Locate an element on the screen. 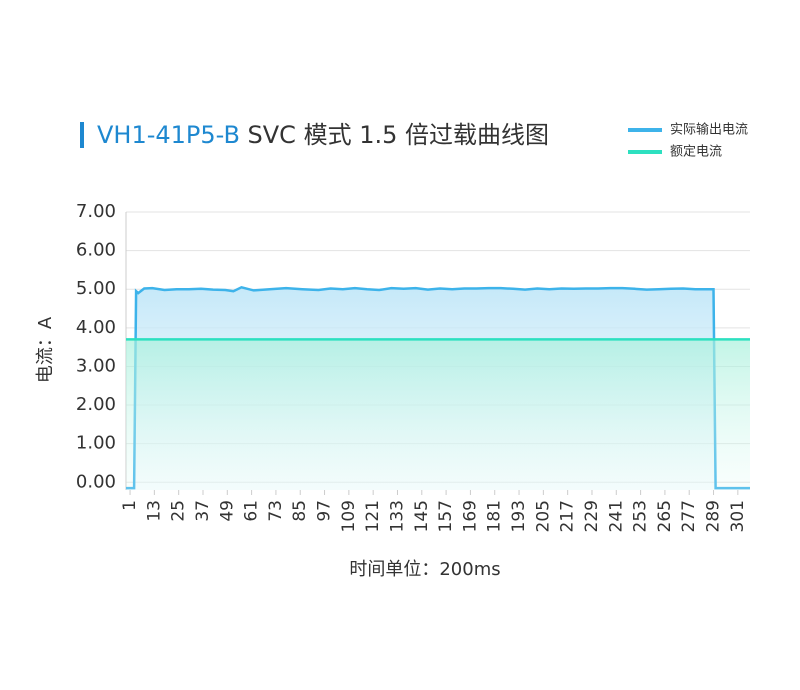 This screenshot has width=800, height=690. x-tick-label: 289 is located at coordinates (714, 516).